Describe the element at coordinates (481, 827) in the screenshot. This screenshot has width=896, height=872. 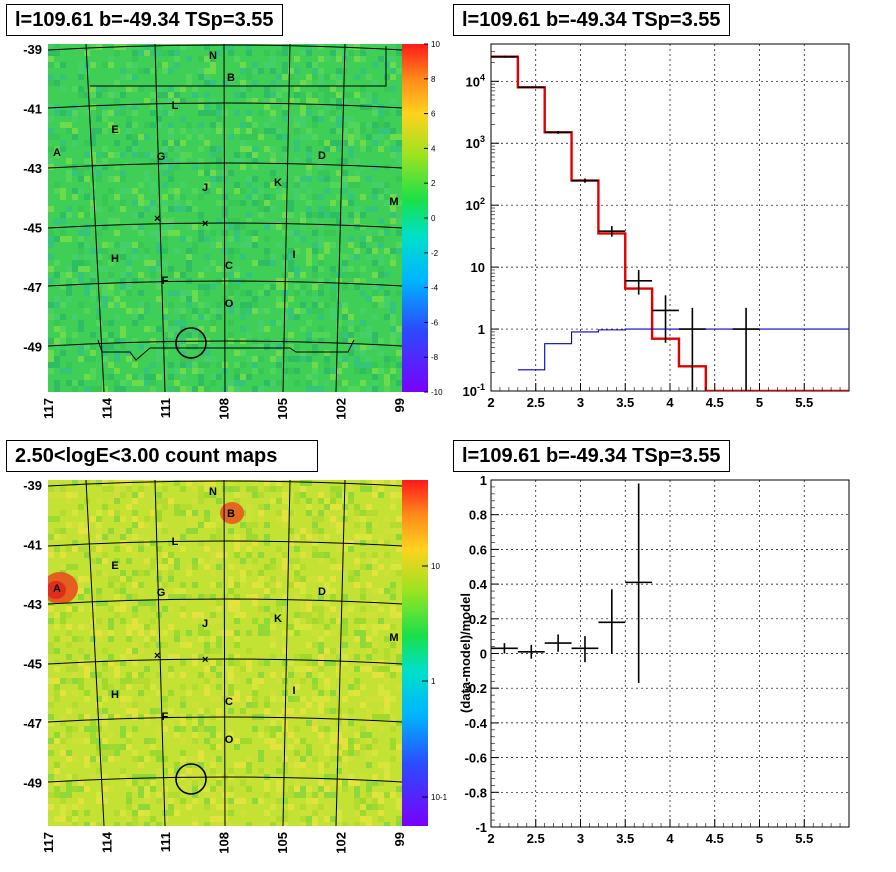
I see `y-tick-label: -1` at that location.